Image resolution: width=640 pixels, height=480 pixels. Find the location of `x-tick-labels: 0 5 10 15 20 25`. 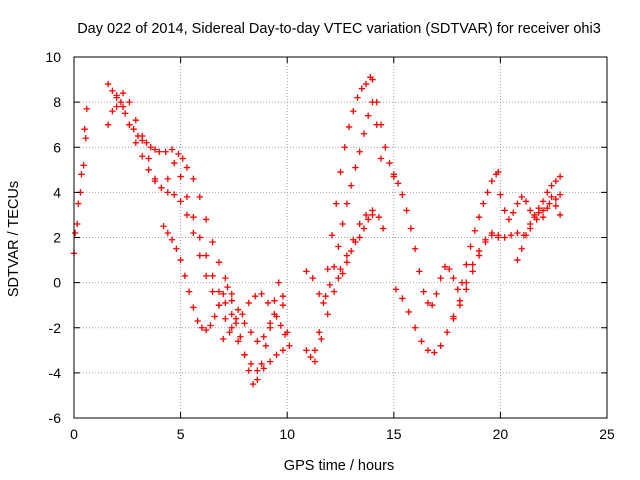

x-tick-labels: 0 5 10 15 20 25 is located at coordinates (342, 434).